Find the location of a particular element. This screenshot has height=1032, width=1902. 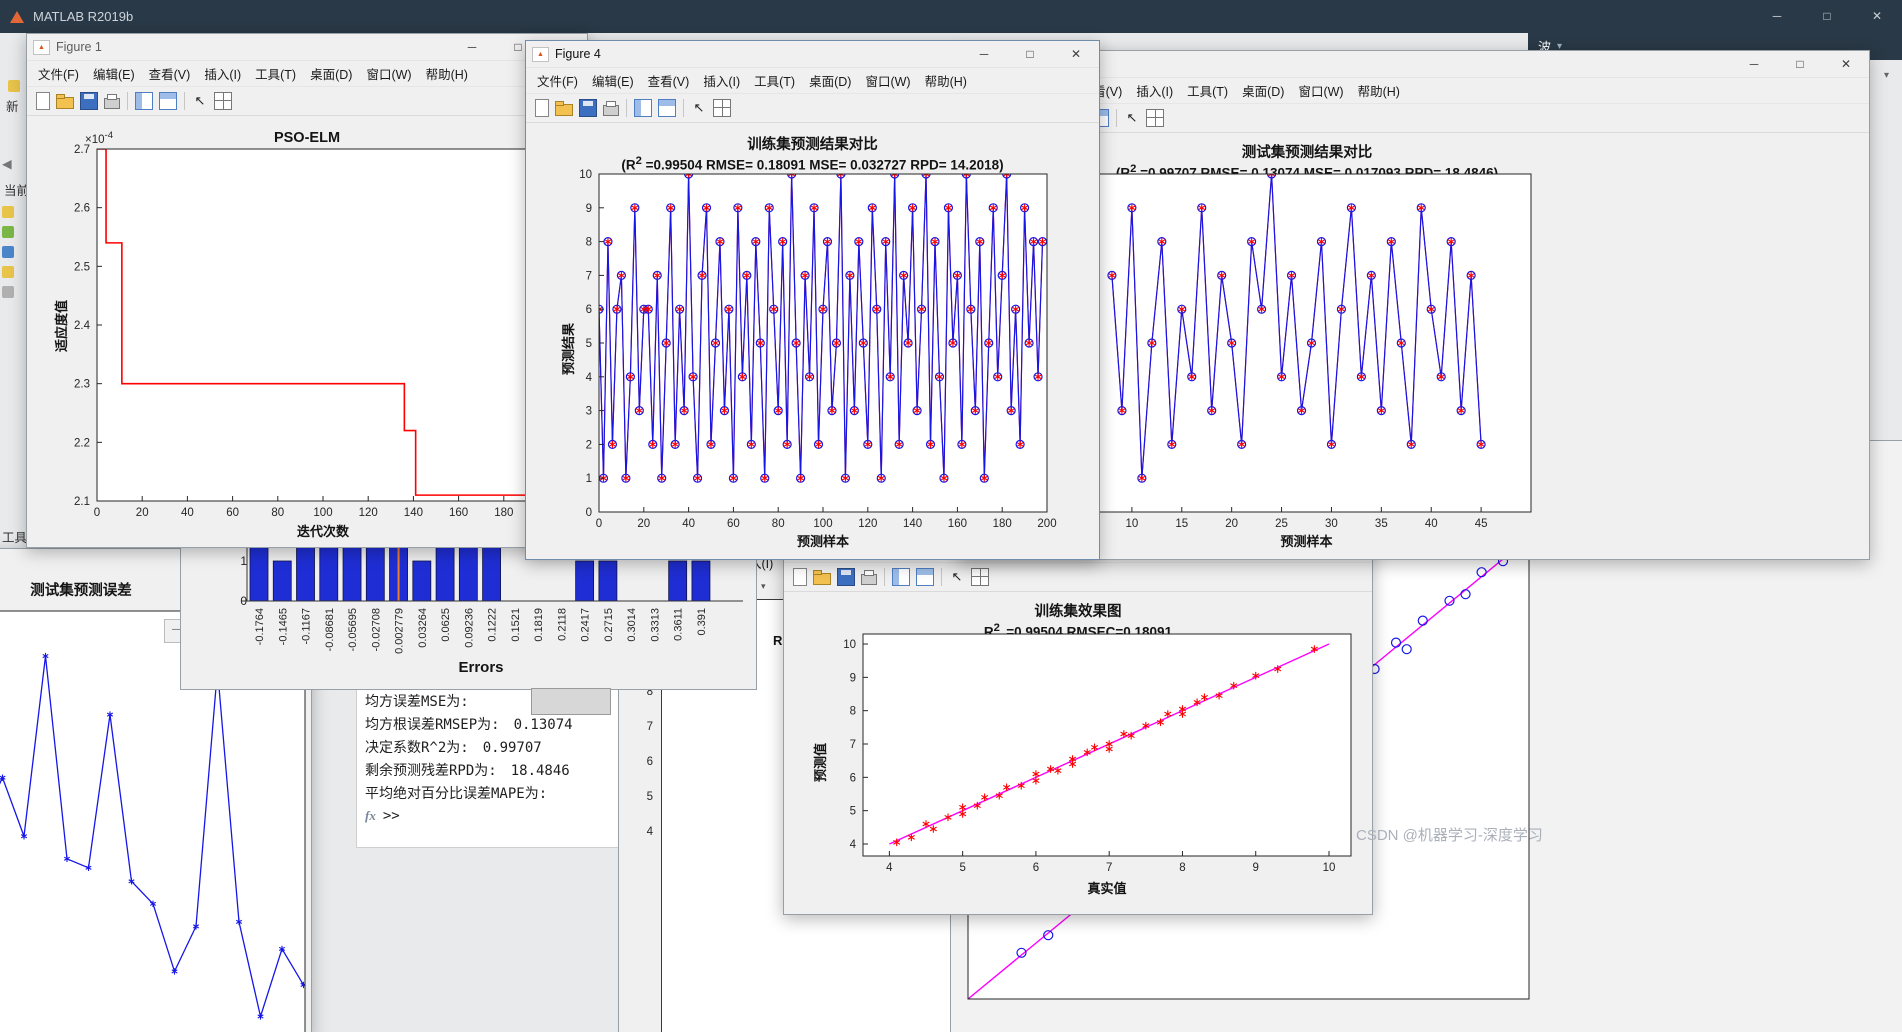

app-minimize-button: ─ is located at coordinates (1777, 16).